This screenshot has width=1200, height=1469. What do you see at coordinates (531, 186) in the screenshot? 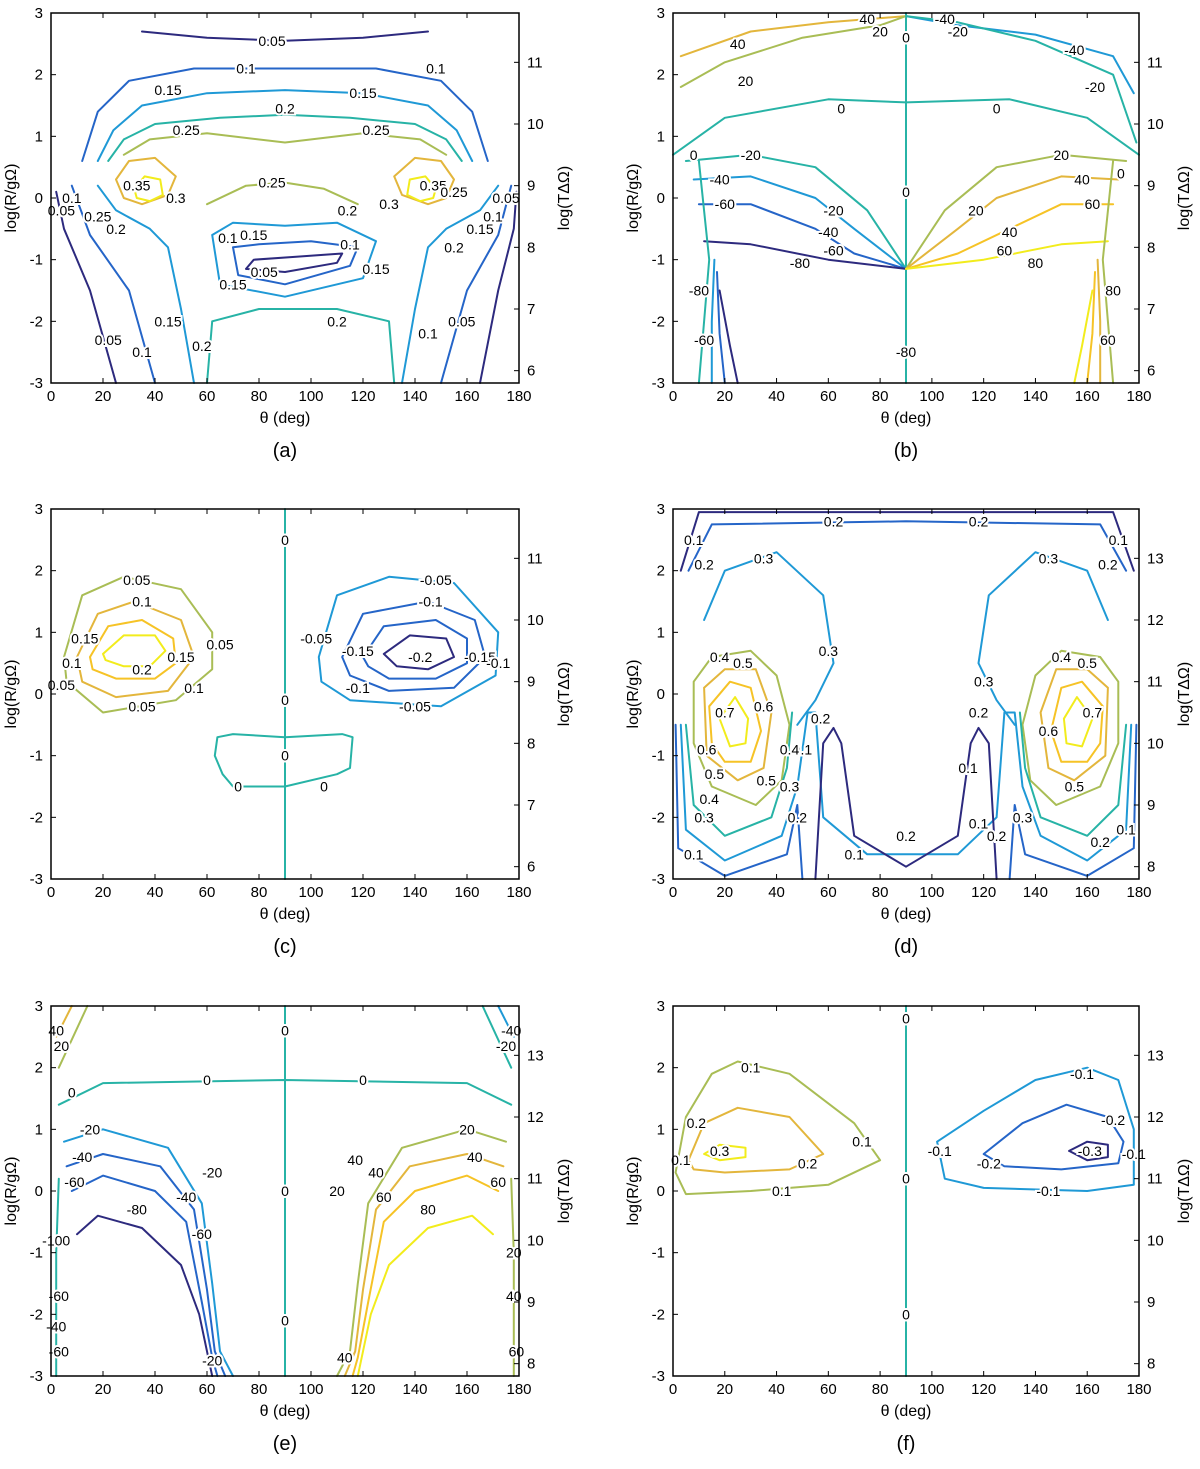
I see `y2-tick-label-a-3: 9` at bounding box center [531, 186].